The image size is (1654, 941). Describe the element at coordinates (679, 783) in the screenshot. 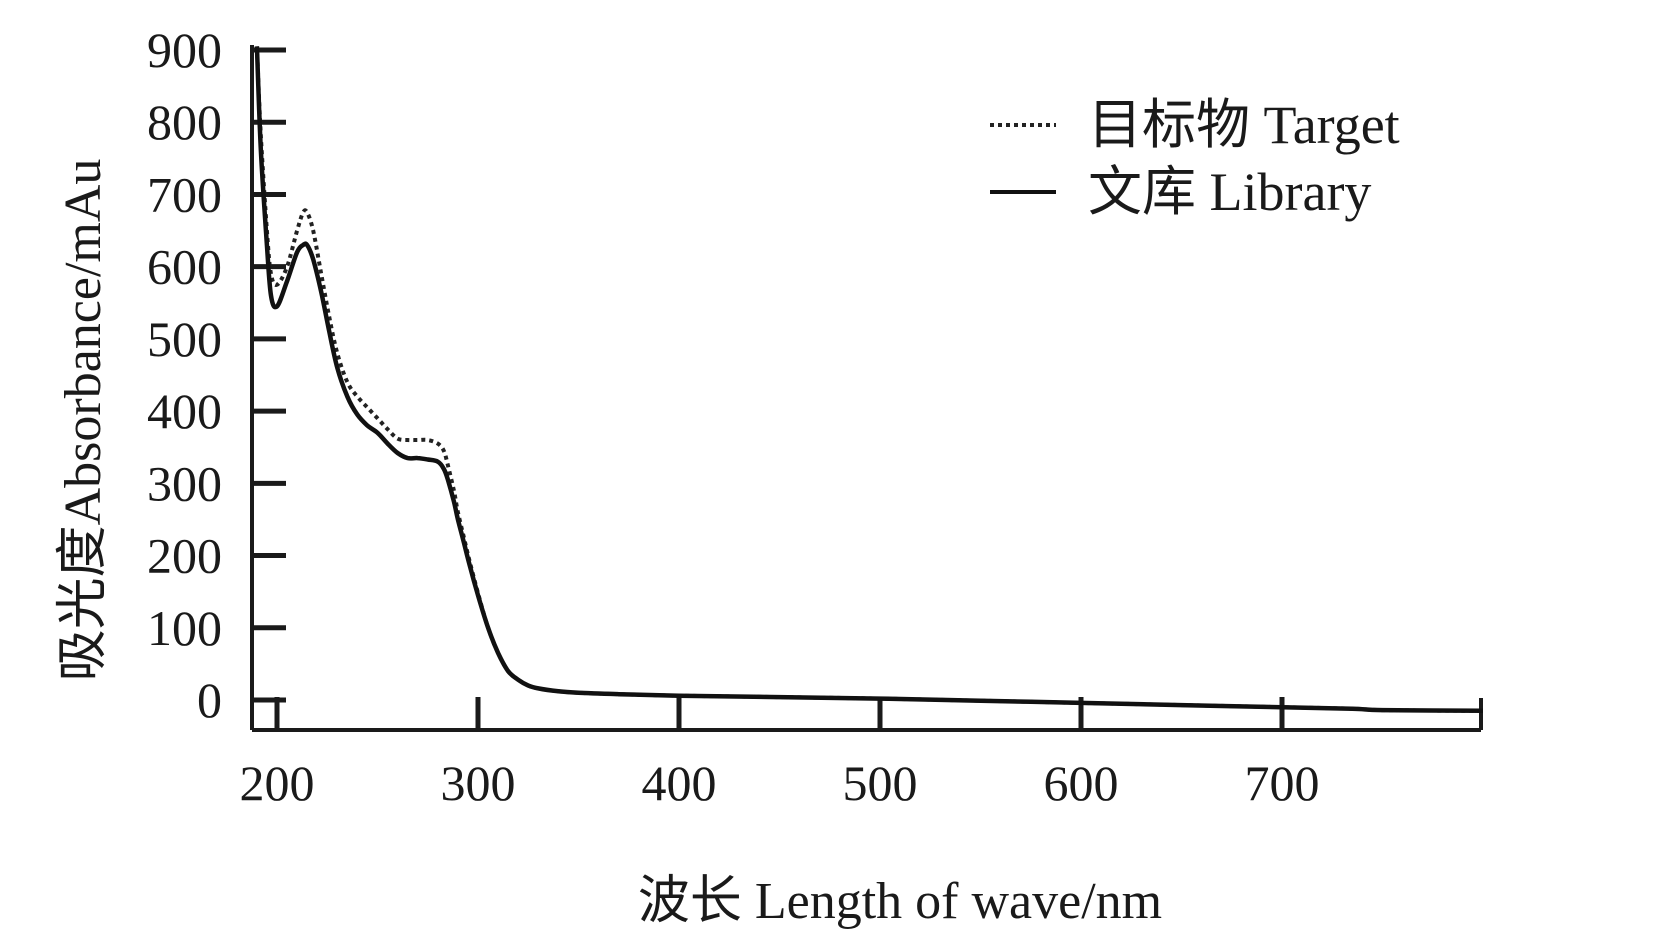

I see `x-tick-label: 400` at that location.